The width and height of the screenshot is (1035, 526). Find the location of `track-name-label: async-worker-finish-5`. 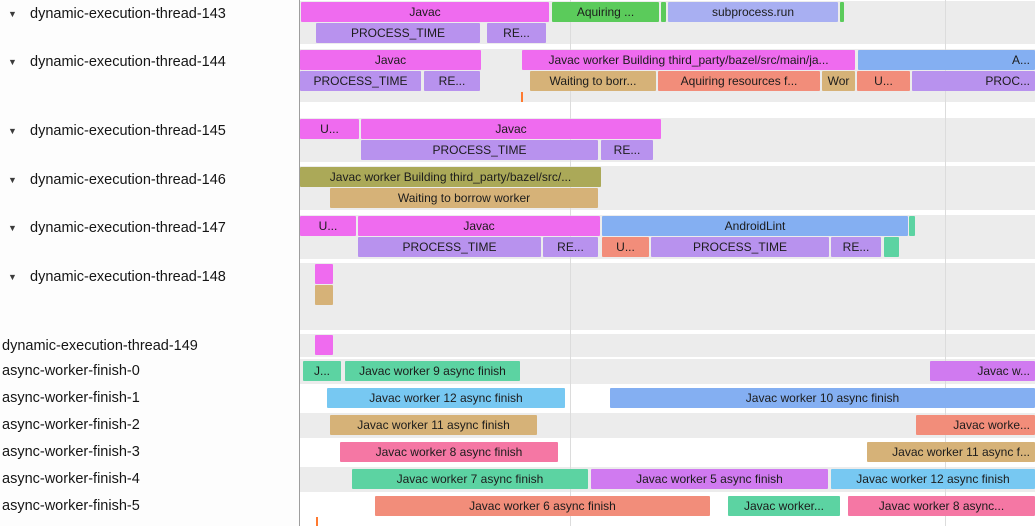

track-name-label: async-worker-finish-5 is located at coordinates (71, 506).